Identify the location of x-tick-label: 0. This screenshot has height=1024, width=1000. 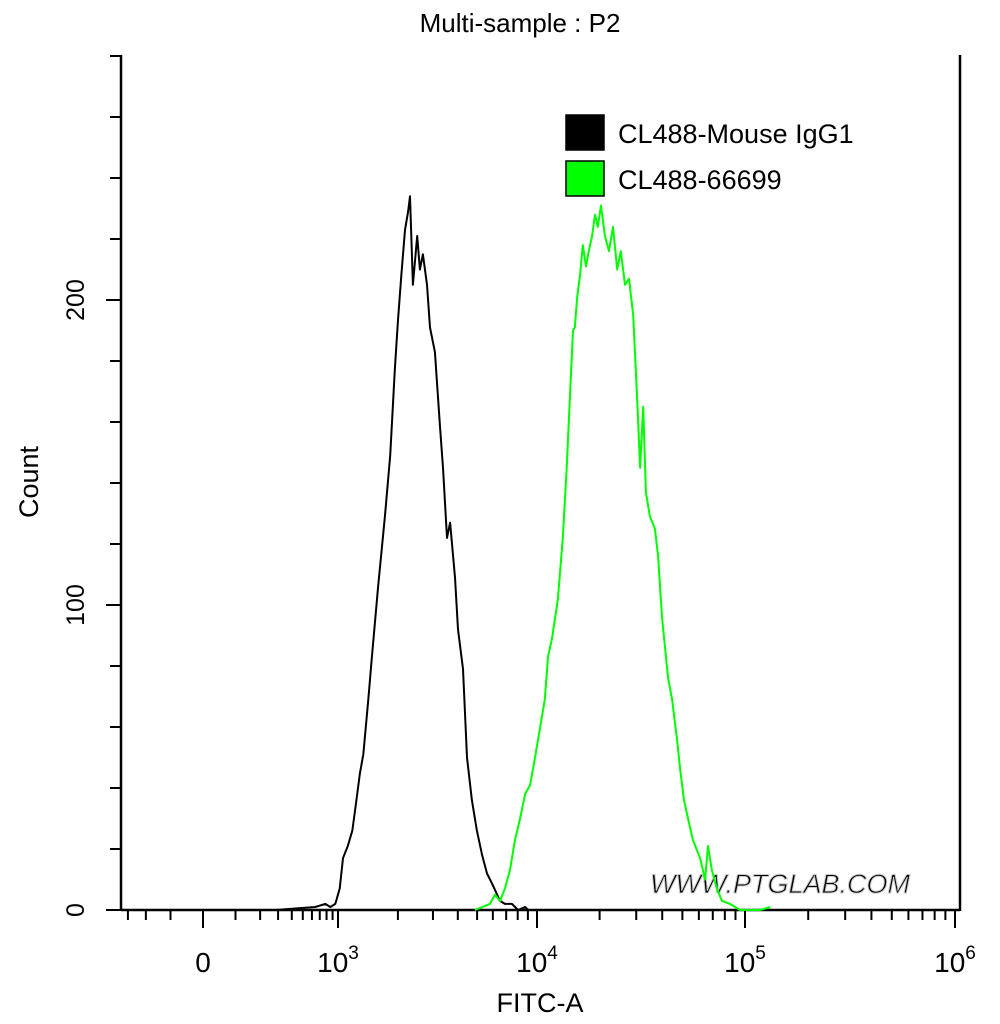
(203, 962).